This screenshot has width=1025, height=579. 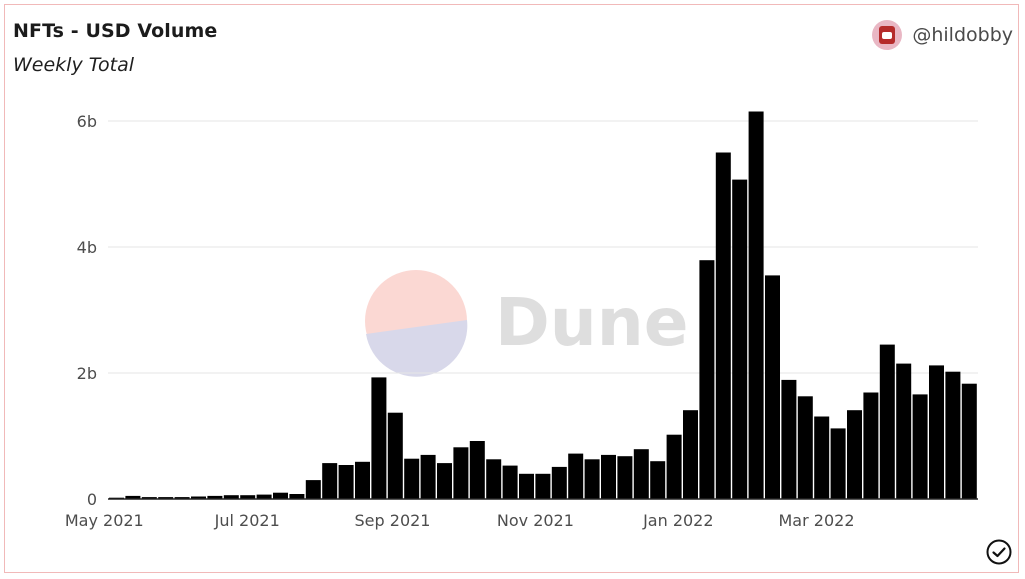 What do you see at coordinates (87, 373) in the screenshot?
I see `y-tick-label: 2b` at bounding box center [87, 373].